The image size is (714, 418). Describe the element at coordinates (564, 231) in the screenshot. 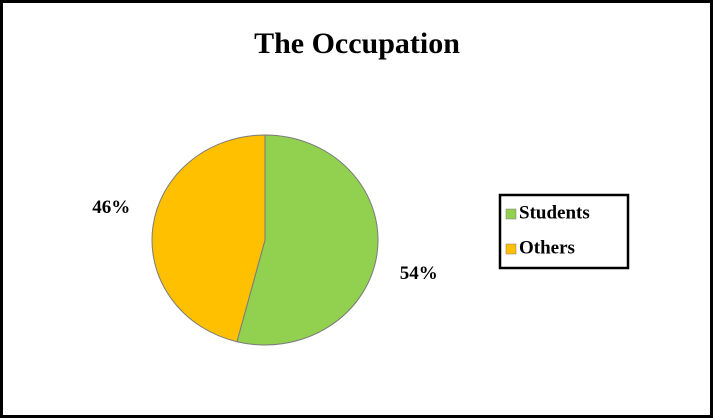

I see `legend-box` at that location.